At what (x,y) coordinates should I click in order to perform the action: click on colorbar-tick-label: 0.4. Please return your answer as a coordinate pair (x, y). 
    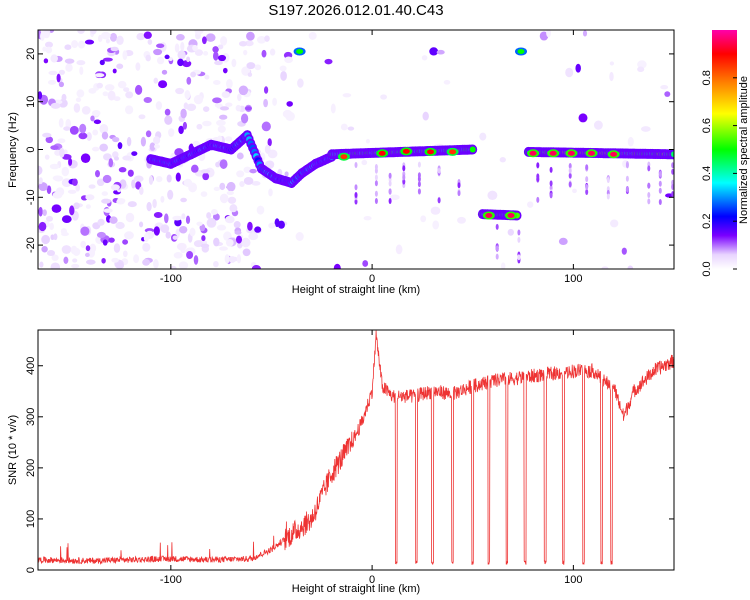
    Looking at the image, I should click on (707, 173).